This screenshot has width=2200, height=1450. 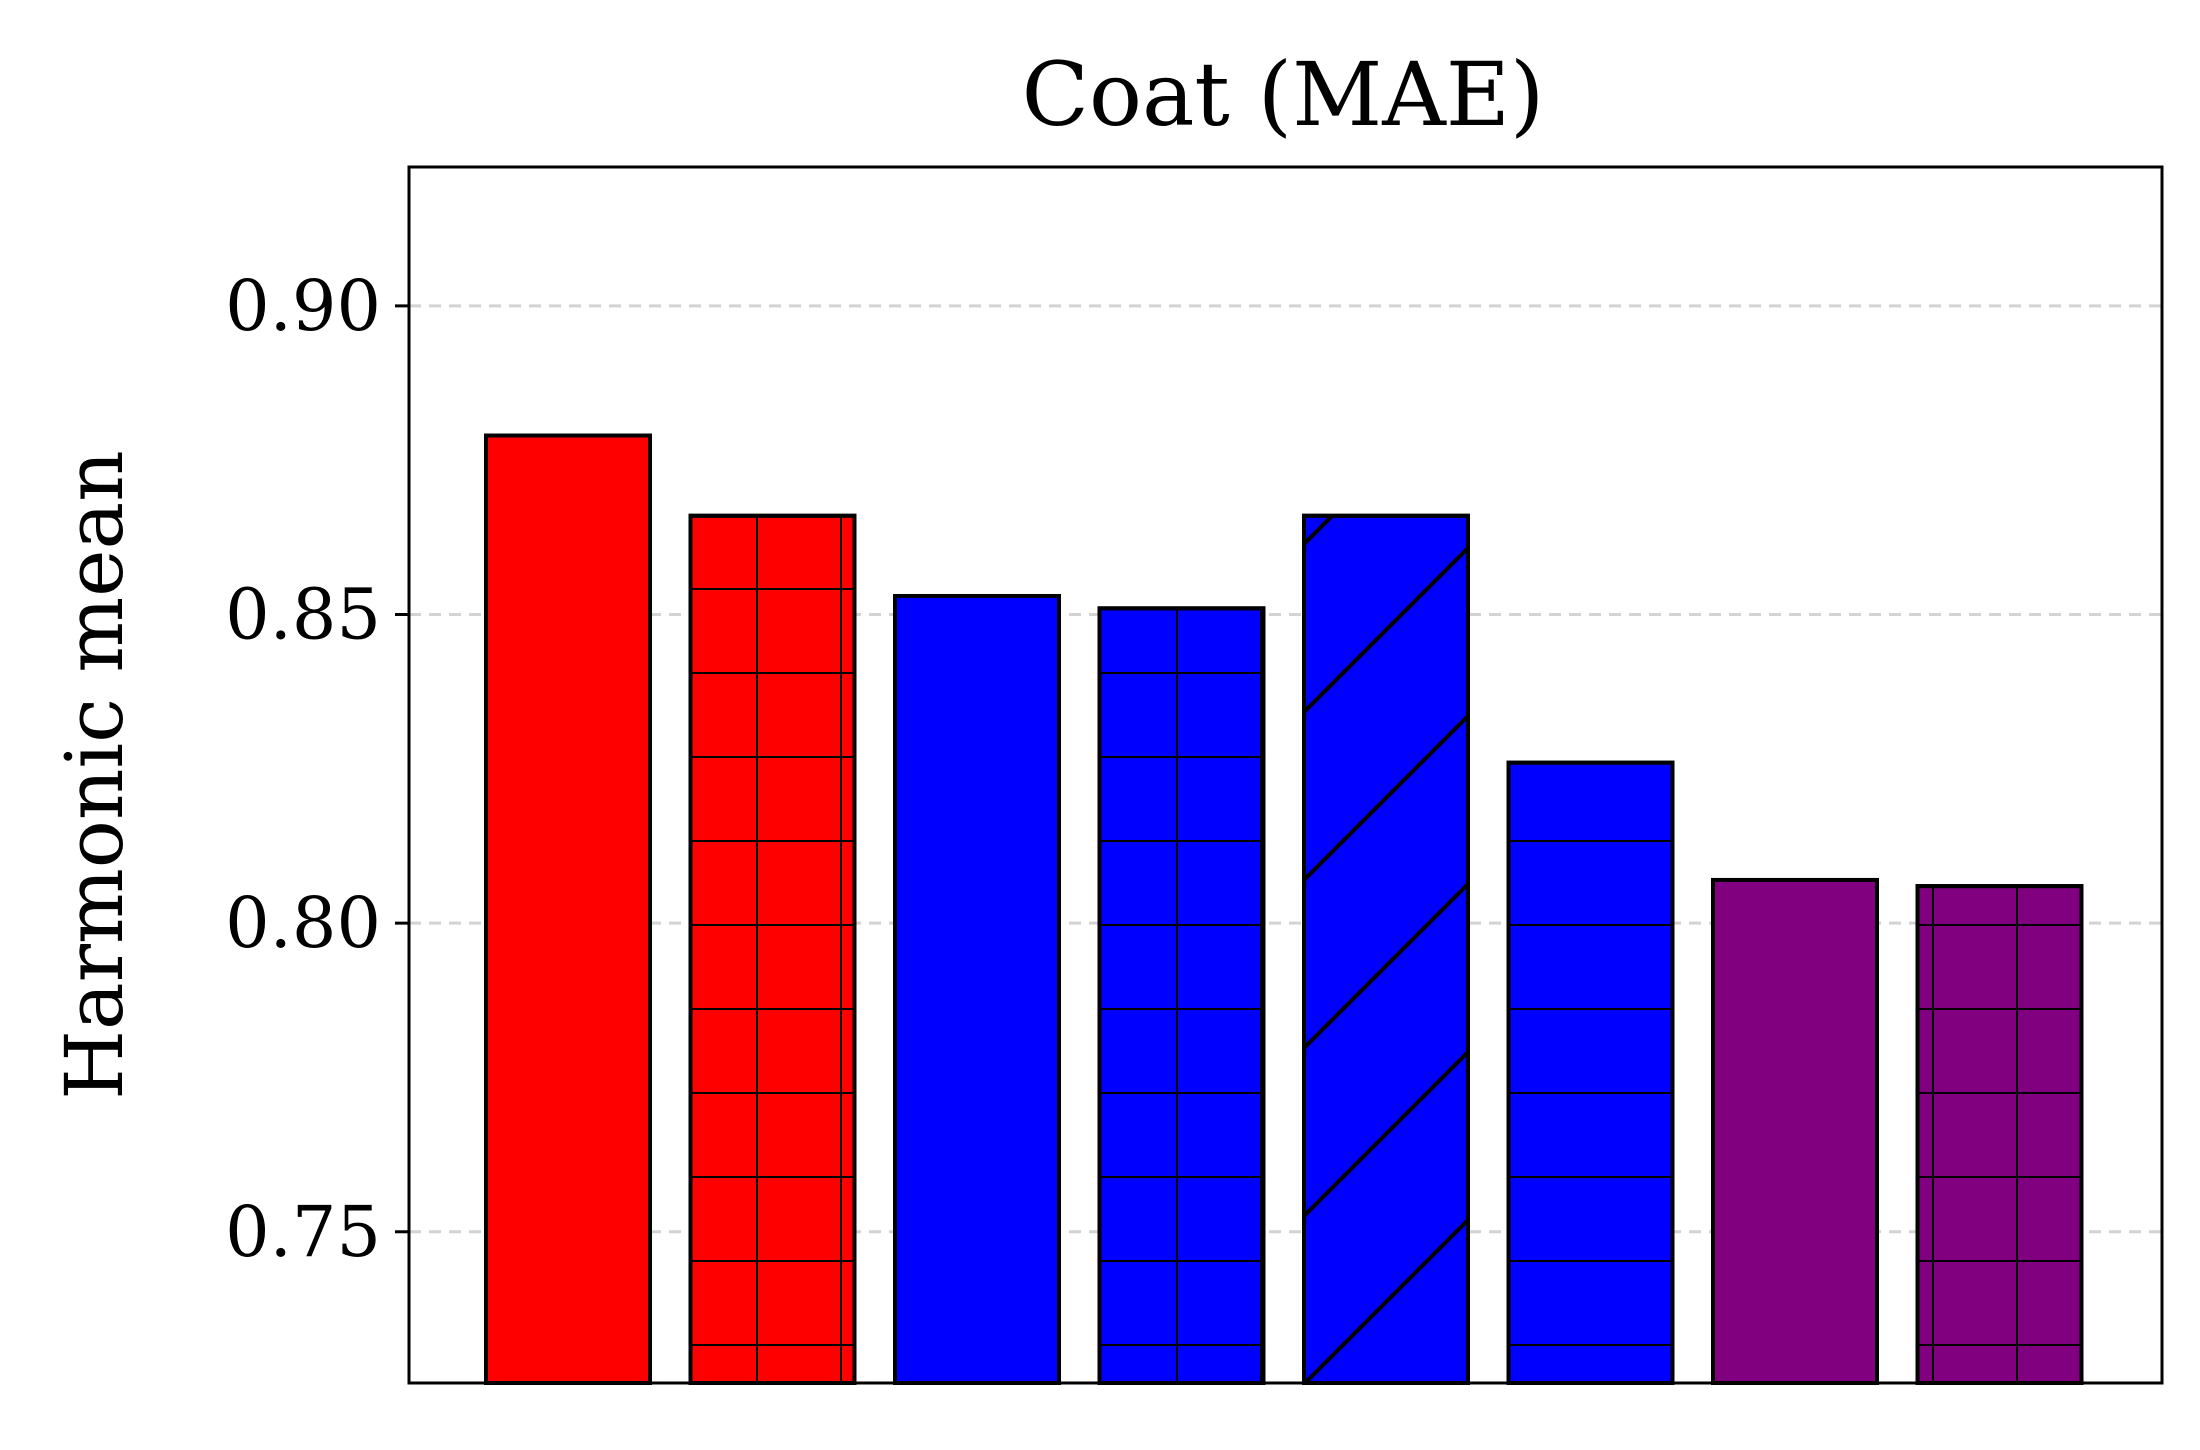 I want to click on y-axis-label: Harmonic mean, so click(x=94, y=775).